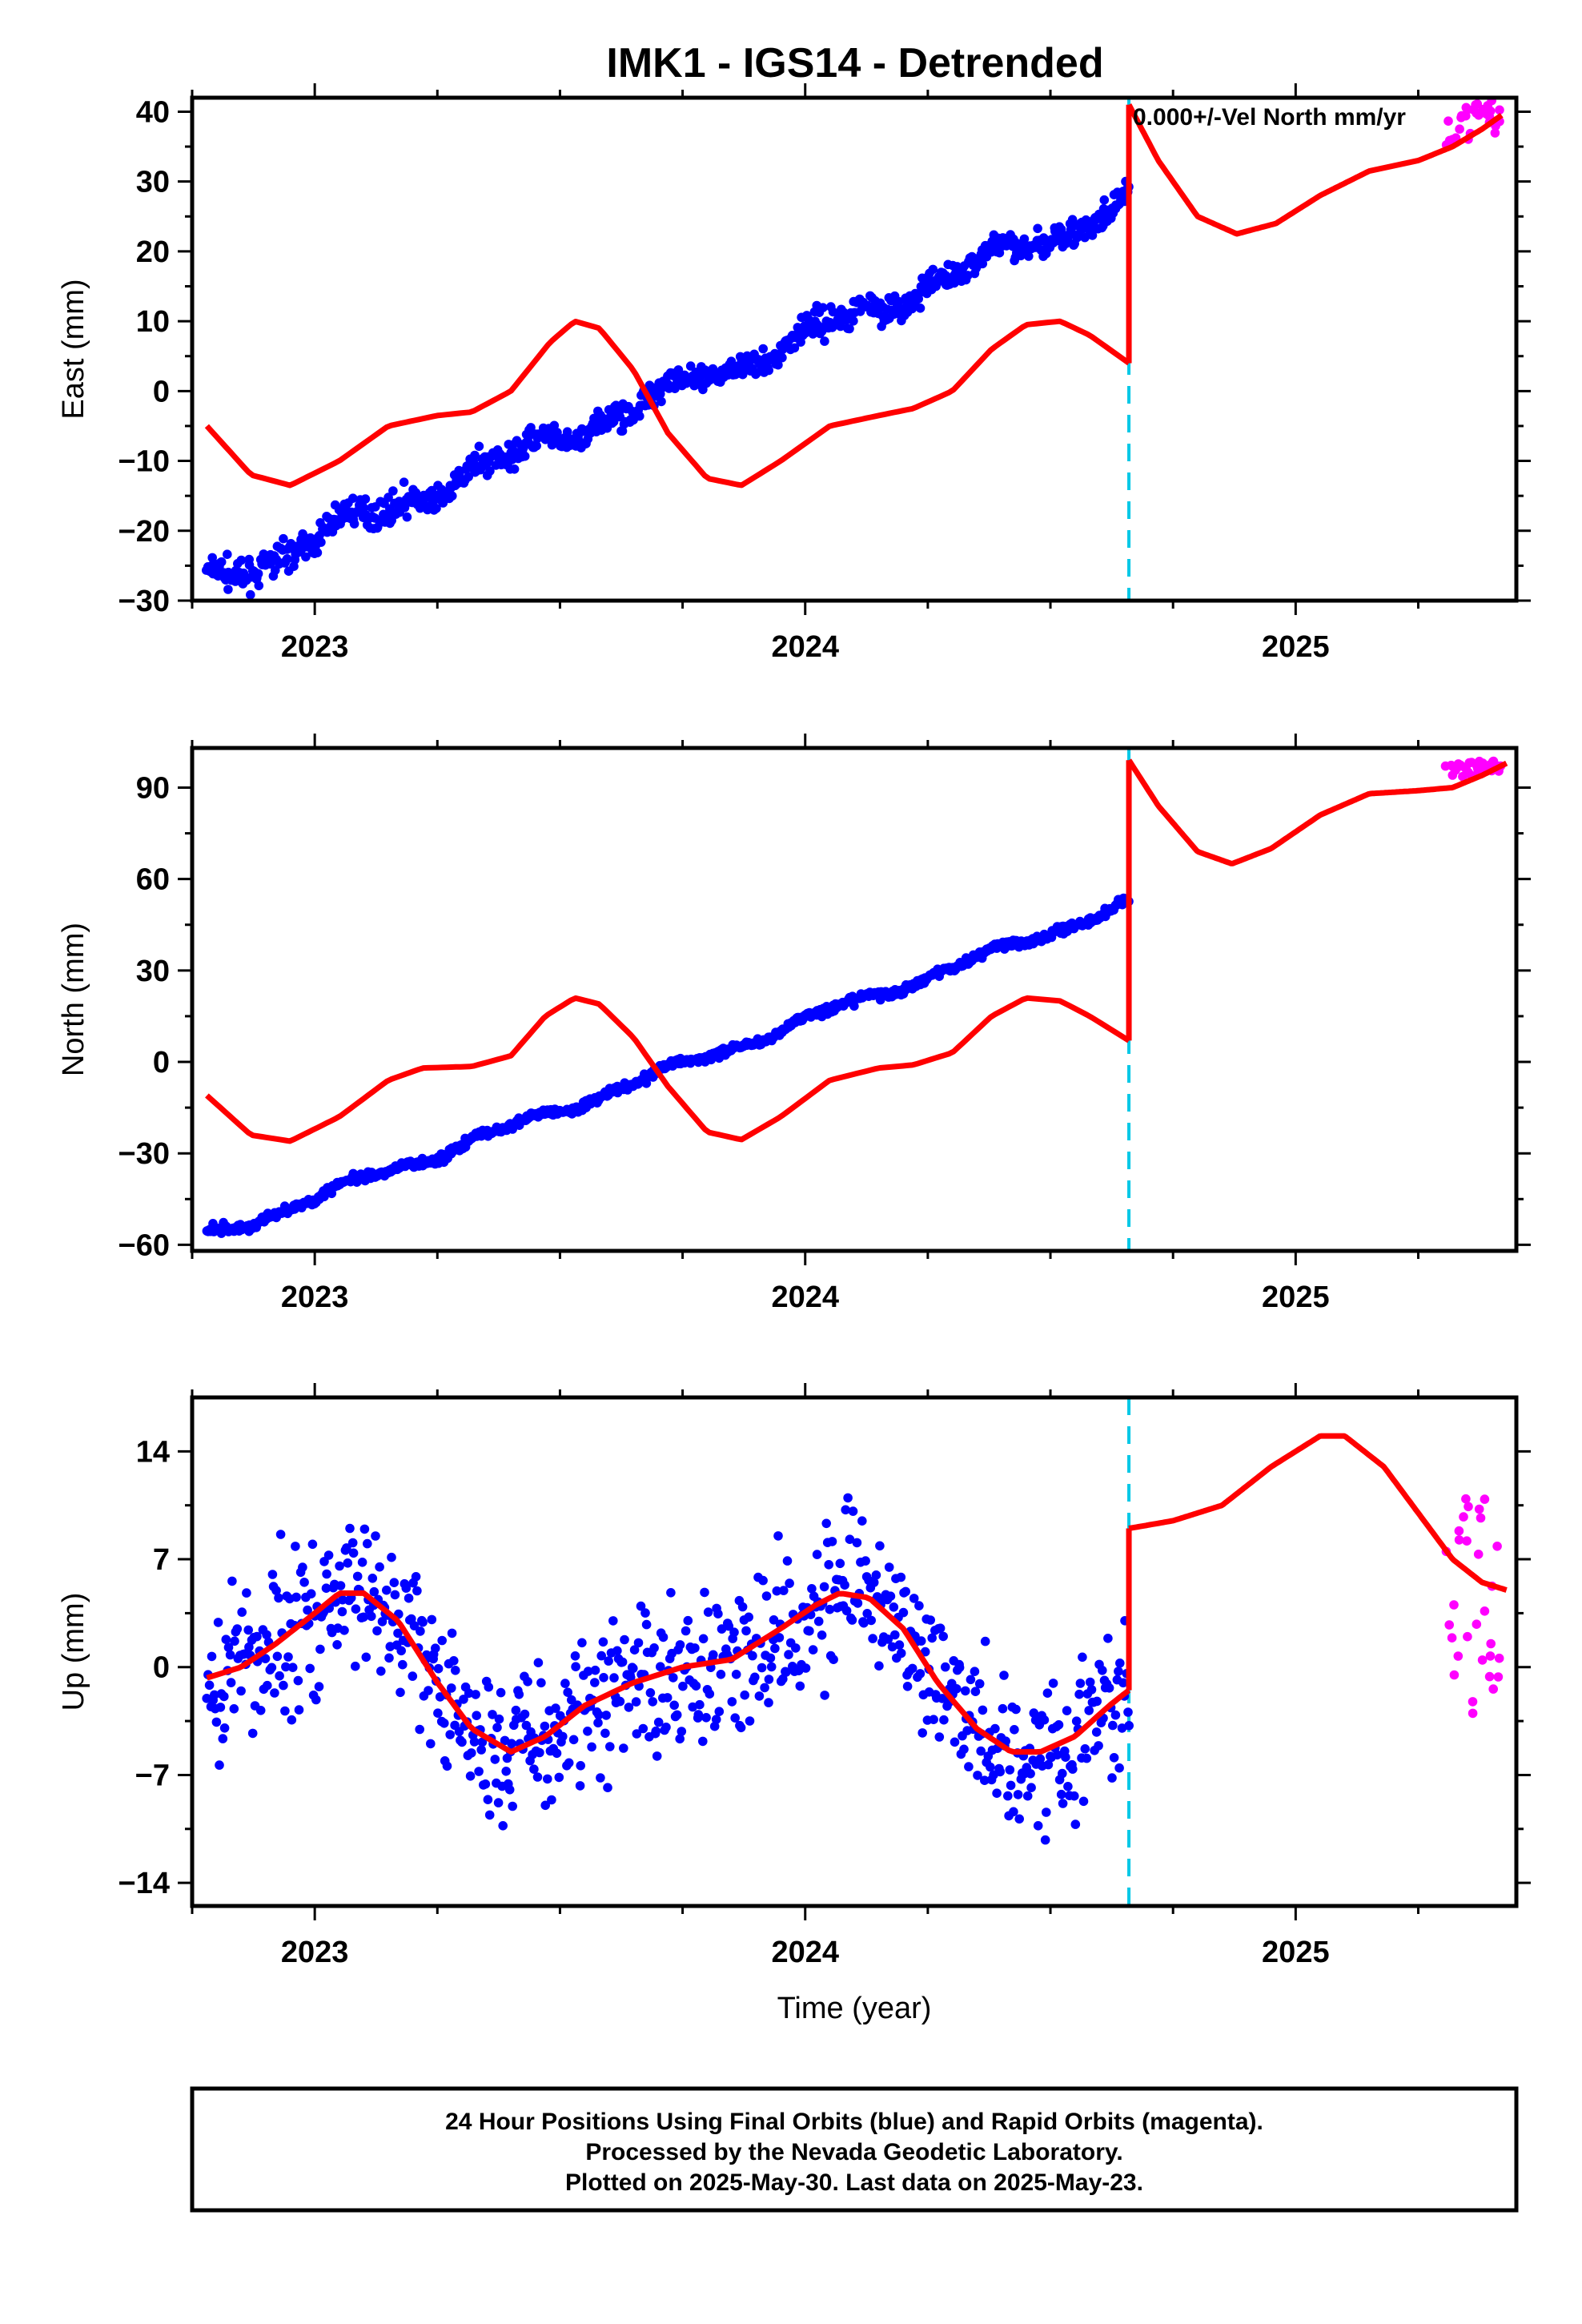 The height and width of the screenshot is (2324, 1582). I want to click on y-tick-label: 30, so click(153, 182).